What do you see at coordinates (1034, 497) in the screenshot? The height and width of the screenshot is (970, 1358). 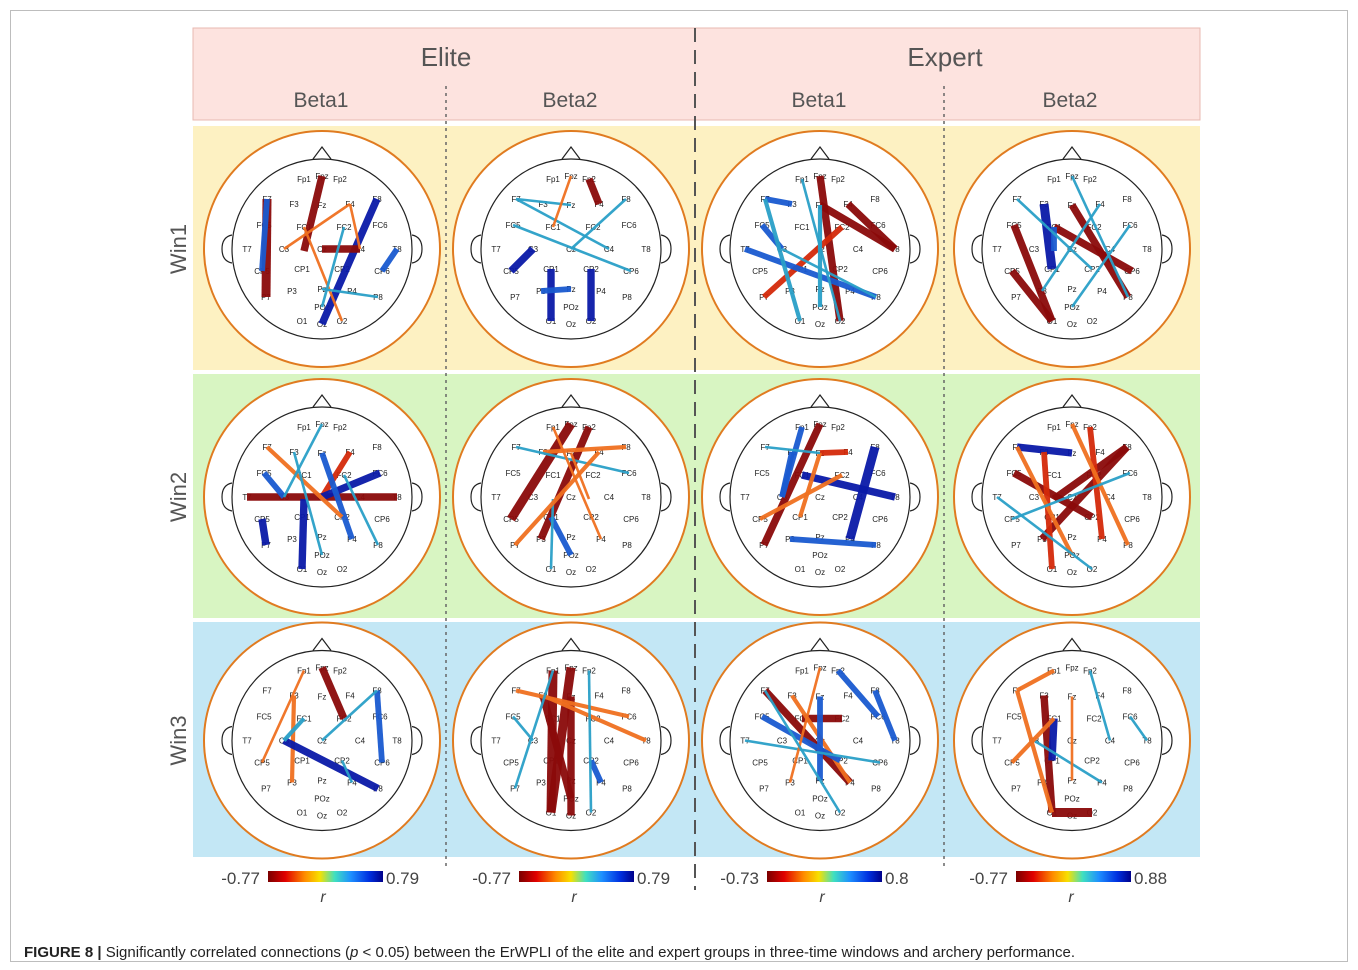 I see `electrode-label: C3` at bounding box center [1034, 497].